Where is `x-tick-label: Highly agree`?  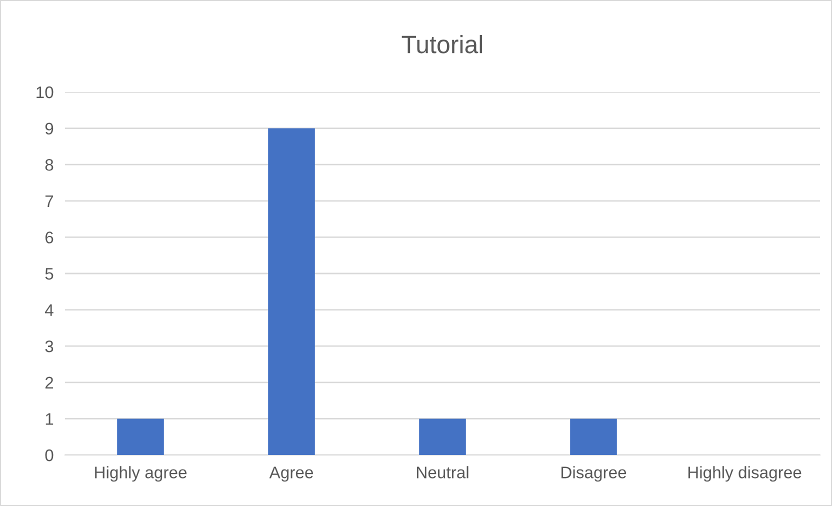 x-tick-label: Highly agree is located at coordinates (141, 474).